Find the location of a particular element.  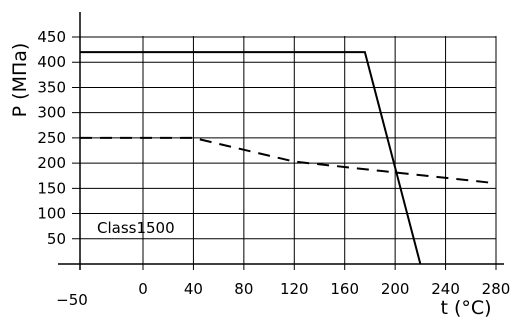

y-tick-label: 400 is located at coordinates (51, 62).